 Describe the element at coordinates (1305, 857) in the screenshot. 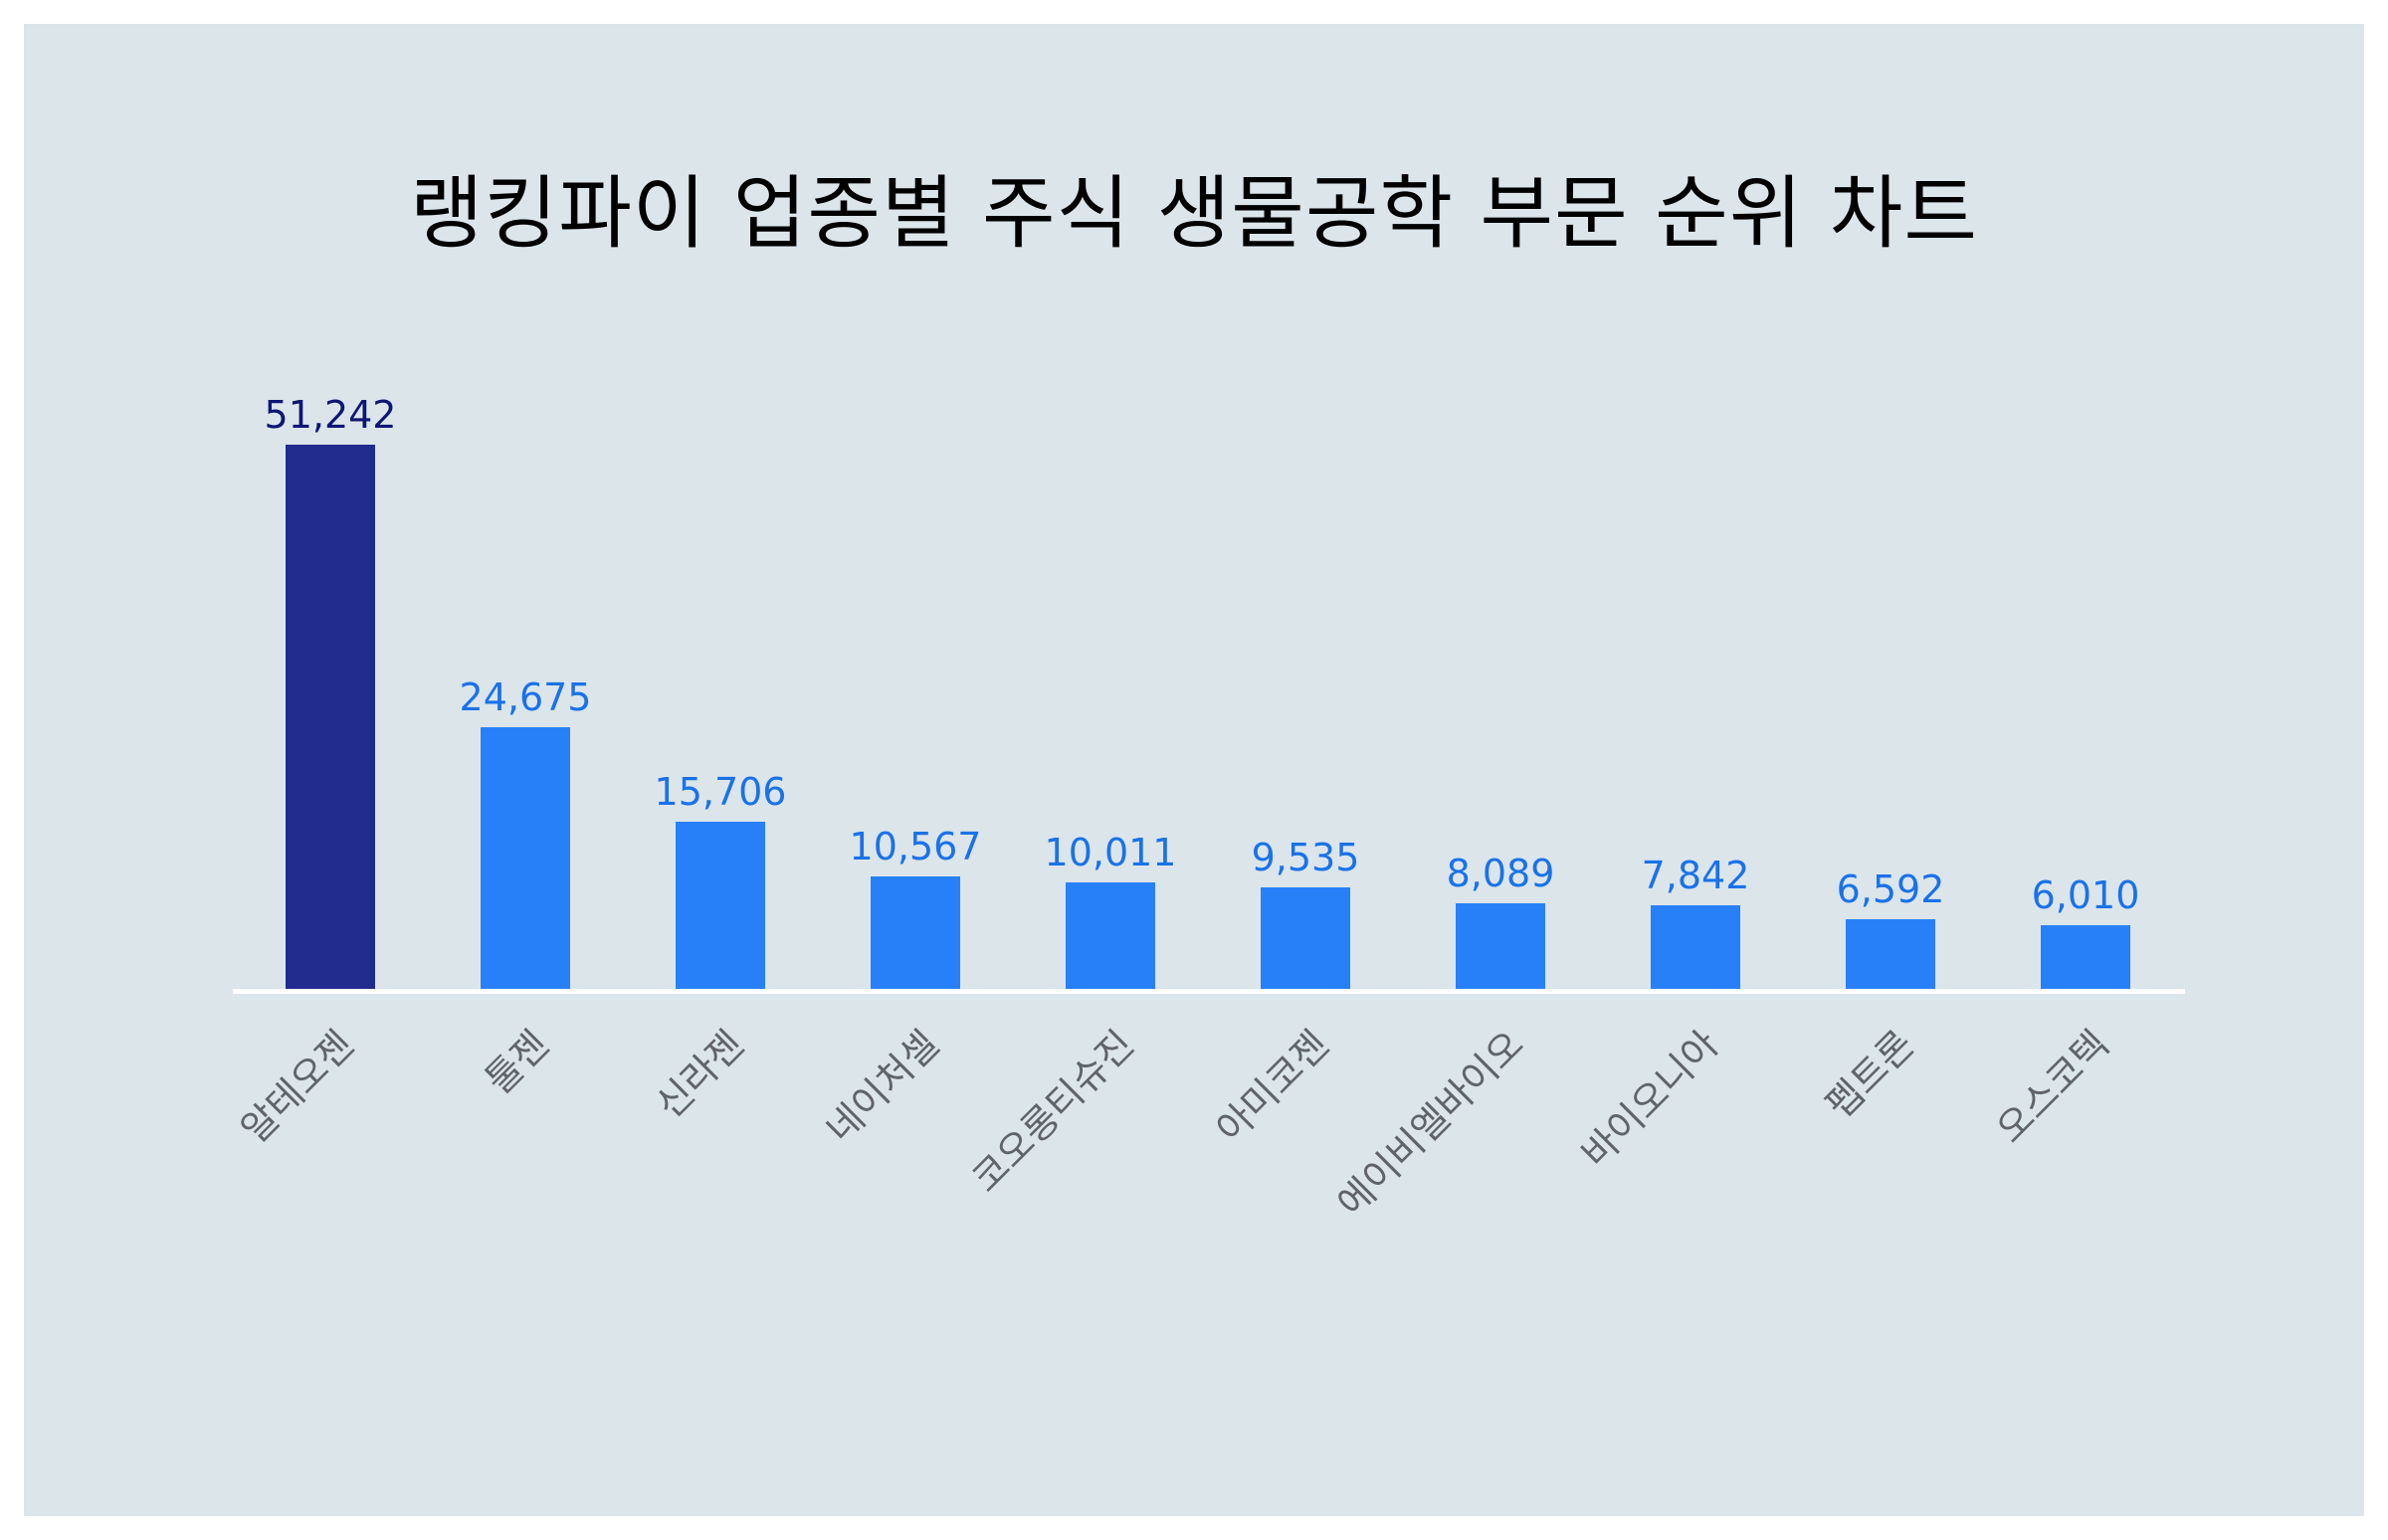

I see `bar-value-label: 9,535` at that location.